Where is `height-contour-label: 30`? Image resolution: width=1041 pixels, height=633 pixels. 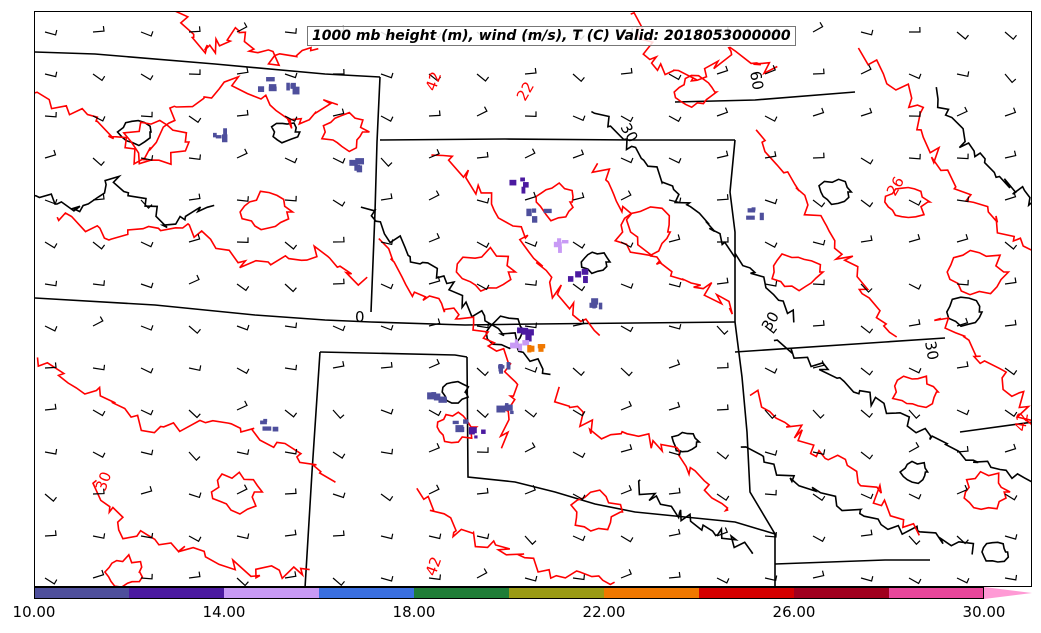
height-contour-label: 30 is located at coordinates (931, 351).